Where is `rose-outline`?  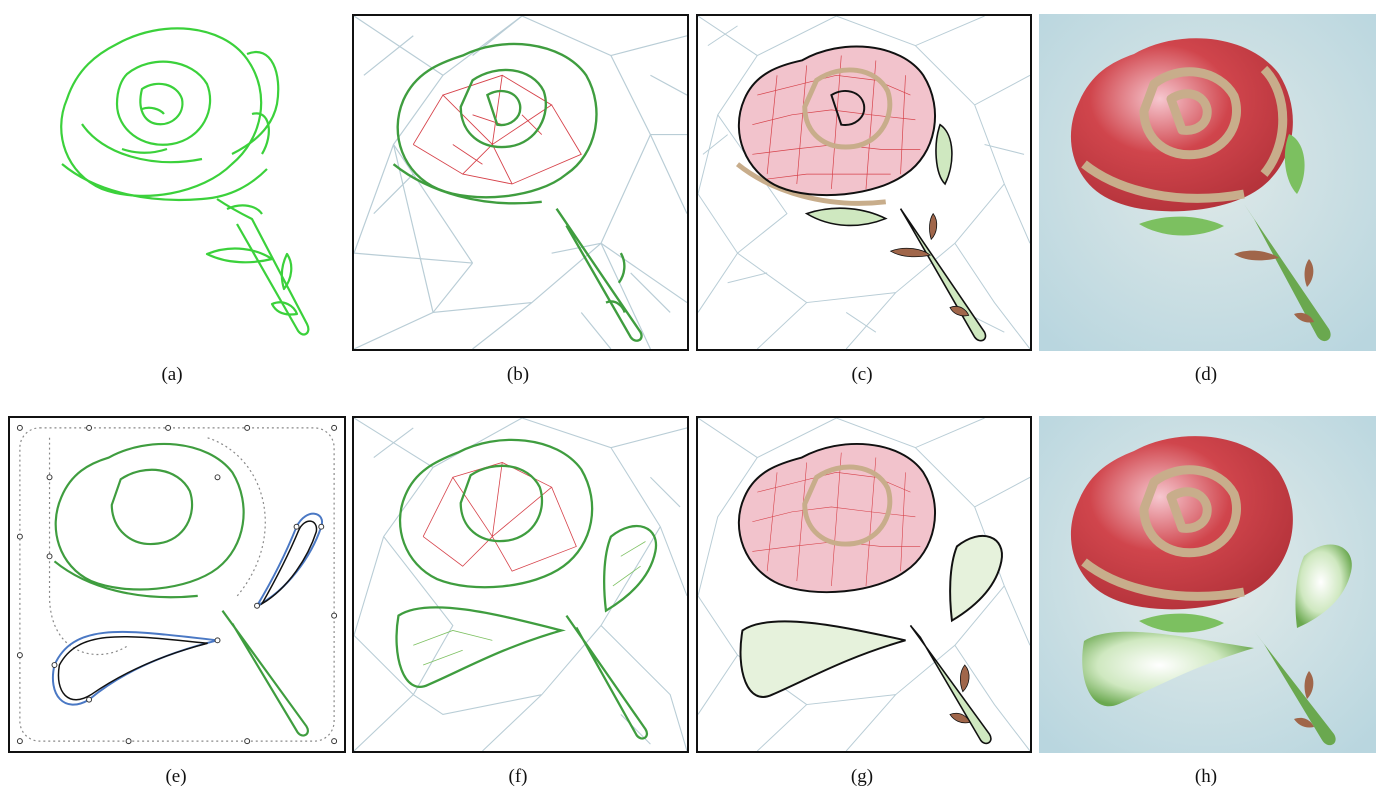 rose-outline is located at coordinates (185, 181).